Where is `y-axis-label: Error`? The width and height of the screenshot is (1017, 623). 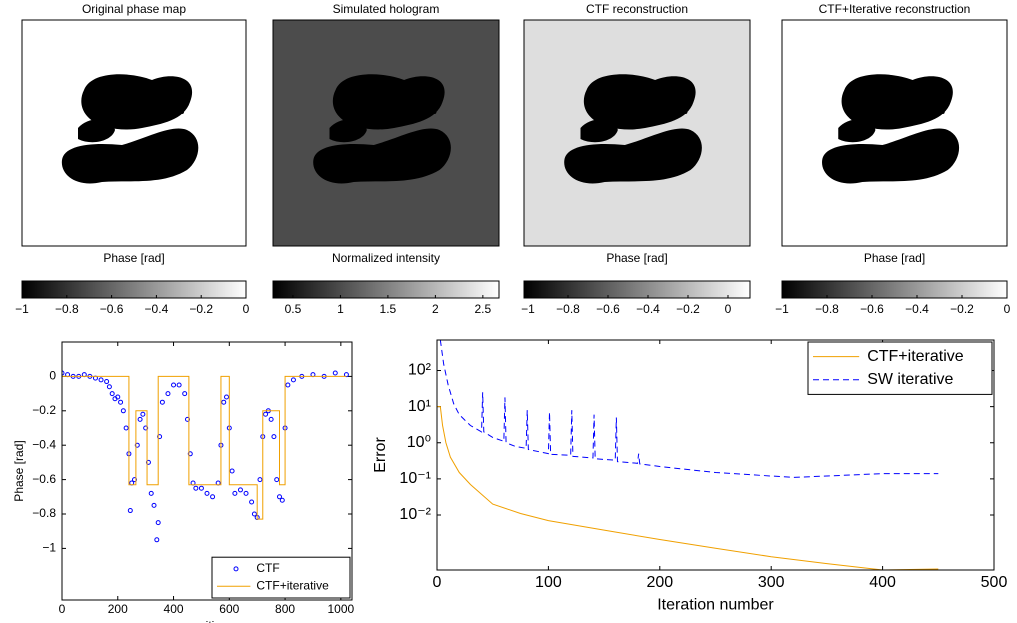 y-axis-label: Error is located at coordinates (380, 455).